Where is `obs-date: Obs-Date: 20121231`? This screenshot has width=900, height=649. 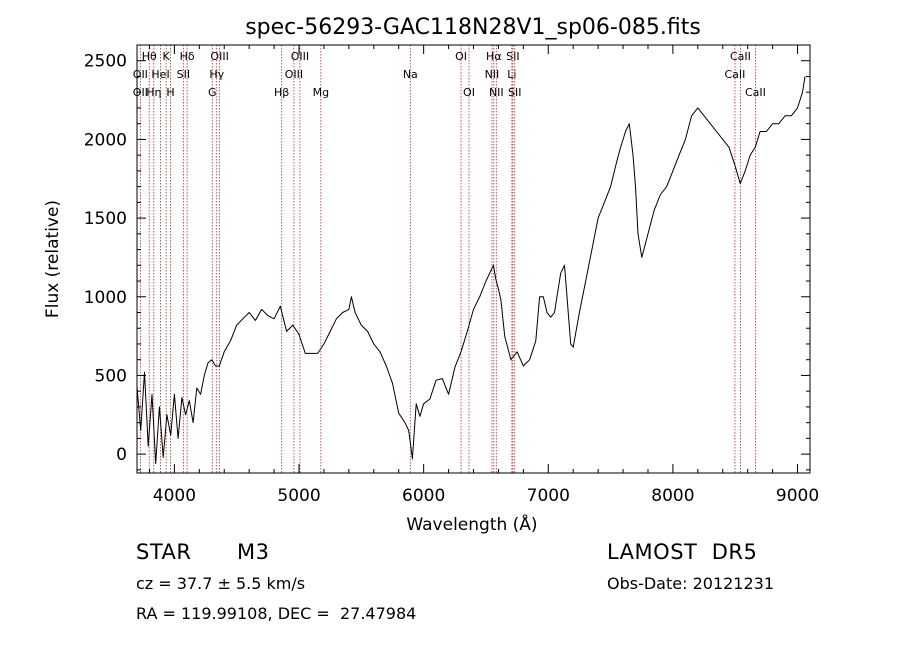 obs-date: Obs-Date: 20121231 is located at coordinates (691, 583).